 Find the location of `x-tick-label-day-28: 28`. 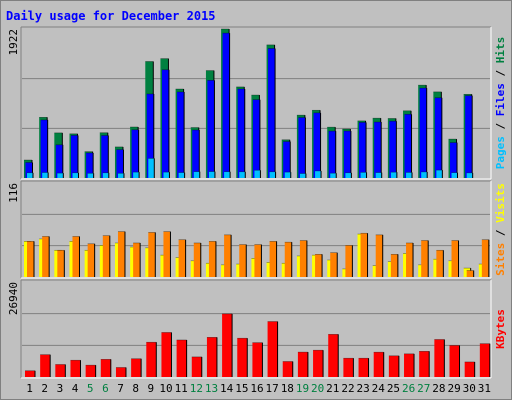

x-tick-label-day-28: 28 is located at coordinates (438, 388).